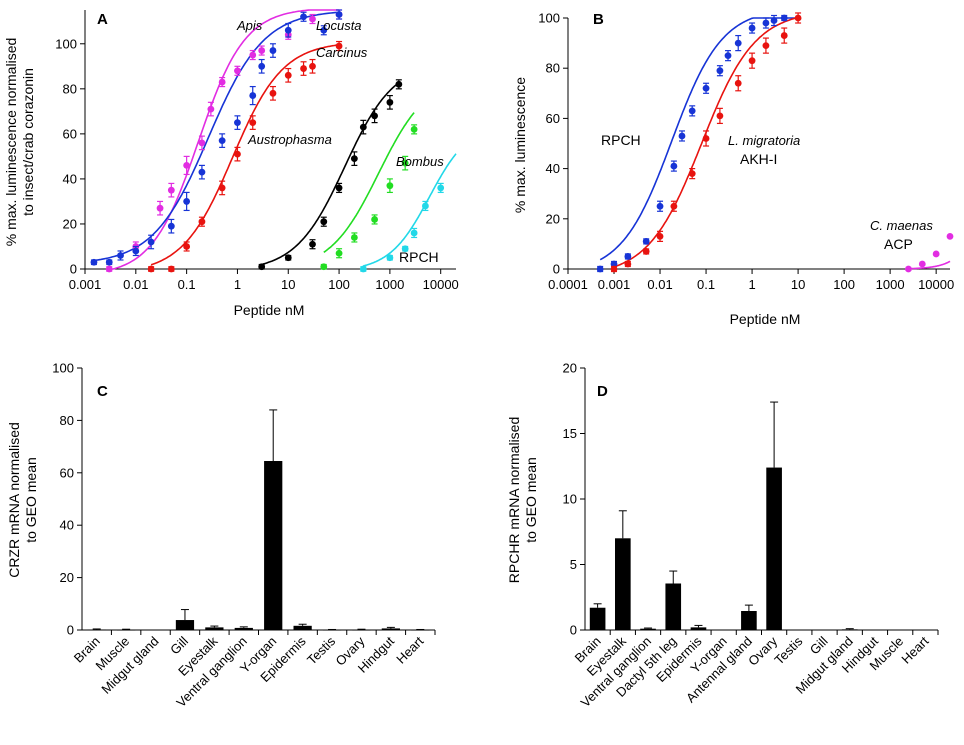 This screenshot has width=964, height=745. What do you see at coordinates (419, 257) in the screenshot?
I see `label-rpch-a: RPCH` at bounding box center [419, 257].